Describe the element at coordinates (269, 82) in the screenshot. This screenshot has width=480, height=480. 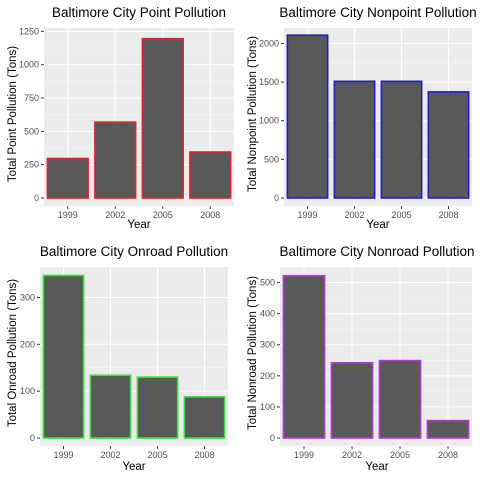
I see `y-tick-label: 1500` at that location.